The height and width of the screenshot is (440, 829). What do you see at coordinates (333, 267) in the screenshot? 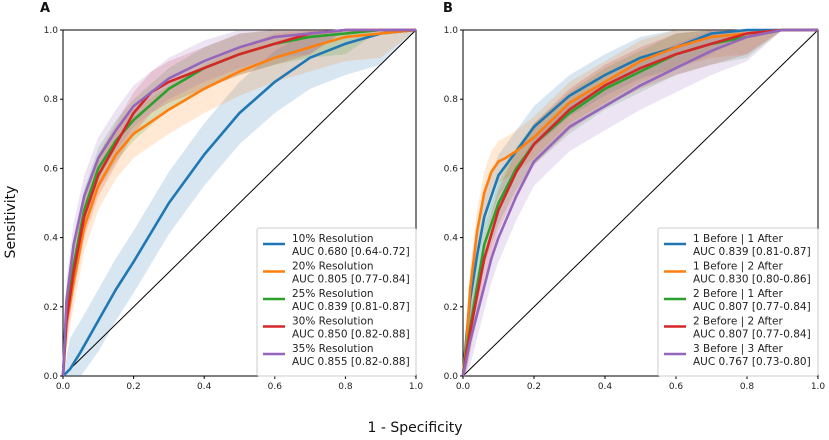
I see `legend-label: 20% Resolution` at bounding box center [333, 267].